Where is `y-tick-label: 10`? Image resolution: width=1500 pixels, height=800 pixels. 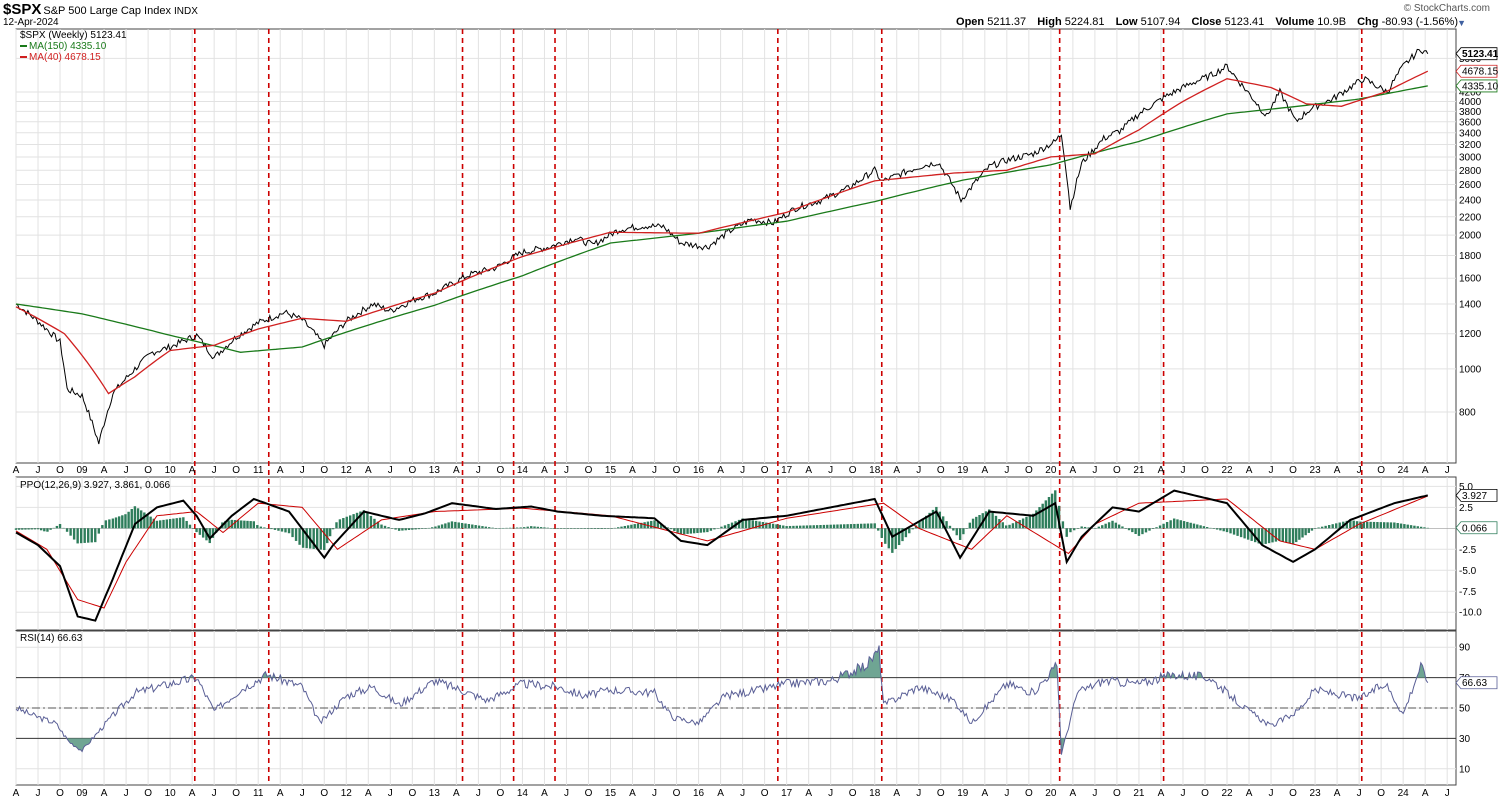 y-tick-label: 10 is located at coordinates (1465, 769).